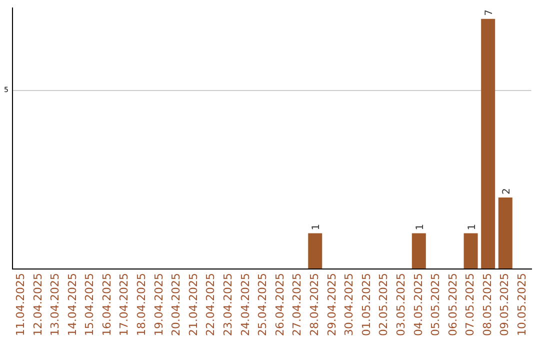 The height and width of the screenshot is (340, 540). Describe the element at coordinates (505, 304) in the screenshot. I see `x-tick-label: 09.05.2025` at that location.